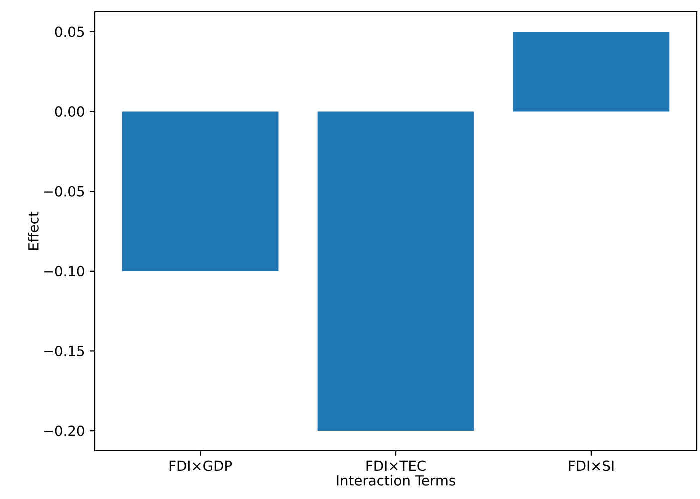 The height and width of the screenshot is (499, 700). I want to click on y-tick-label: 0.00, so click(69, 111).